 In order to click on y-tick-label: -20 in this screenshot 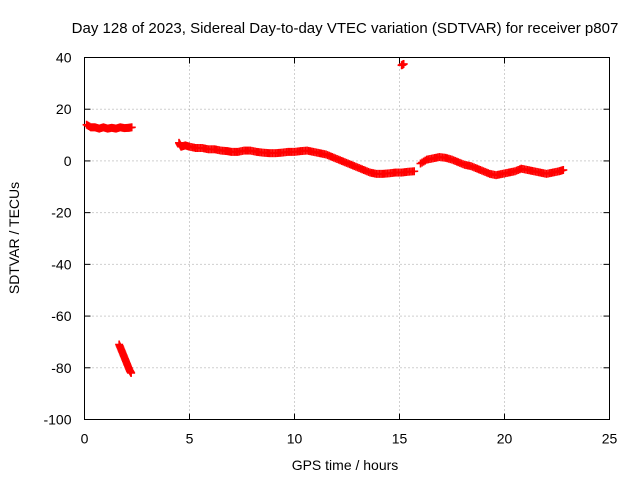, I will do `click(61, 213)`.